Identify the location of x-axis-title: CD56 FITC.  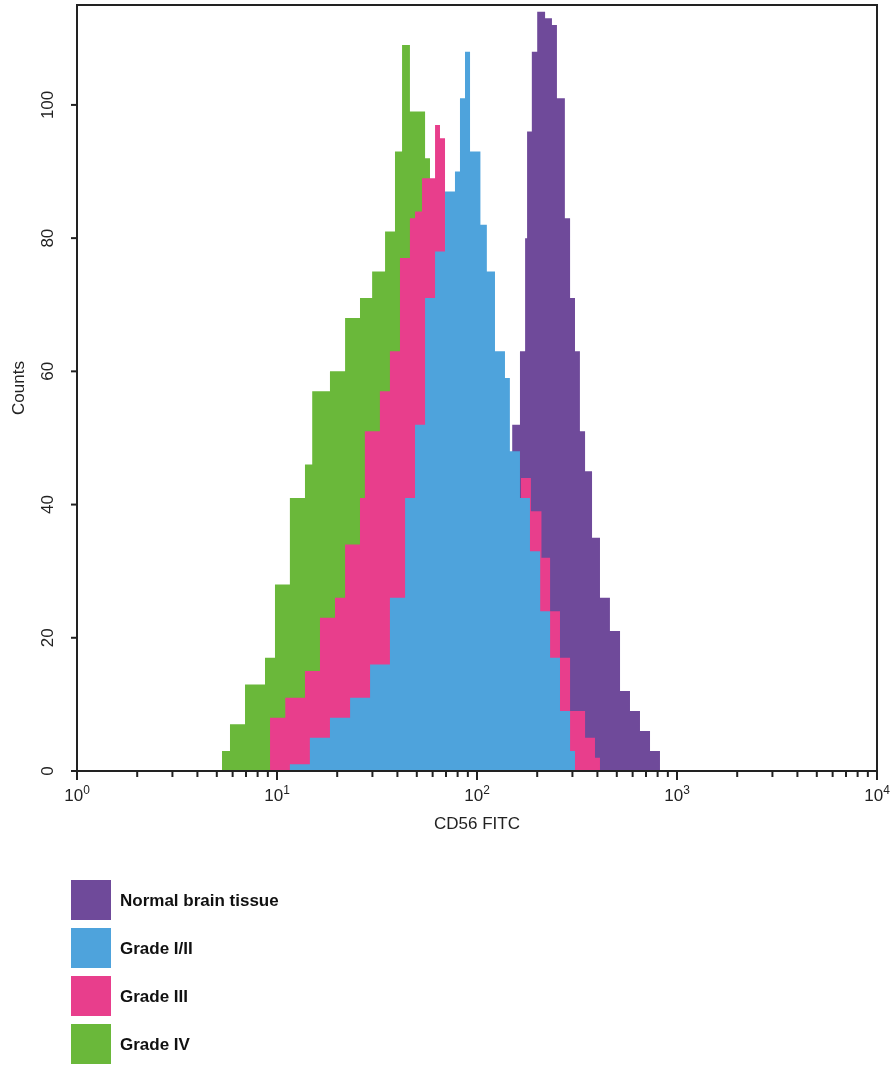
(477, 823).